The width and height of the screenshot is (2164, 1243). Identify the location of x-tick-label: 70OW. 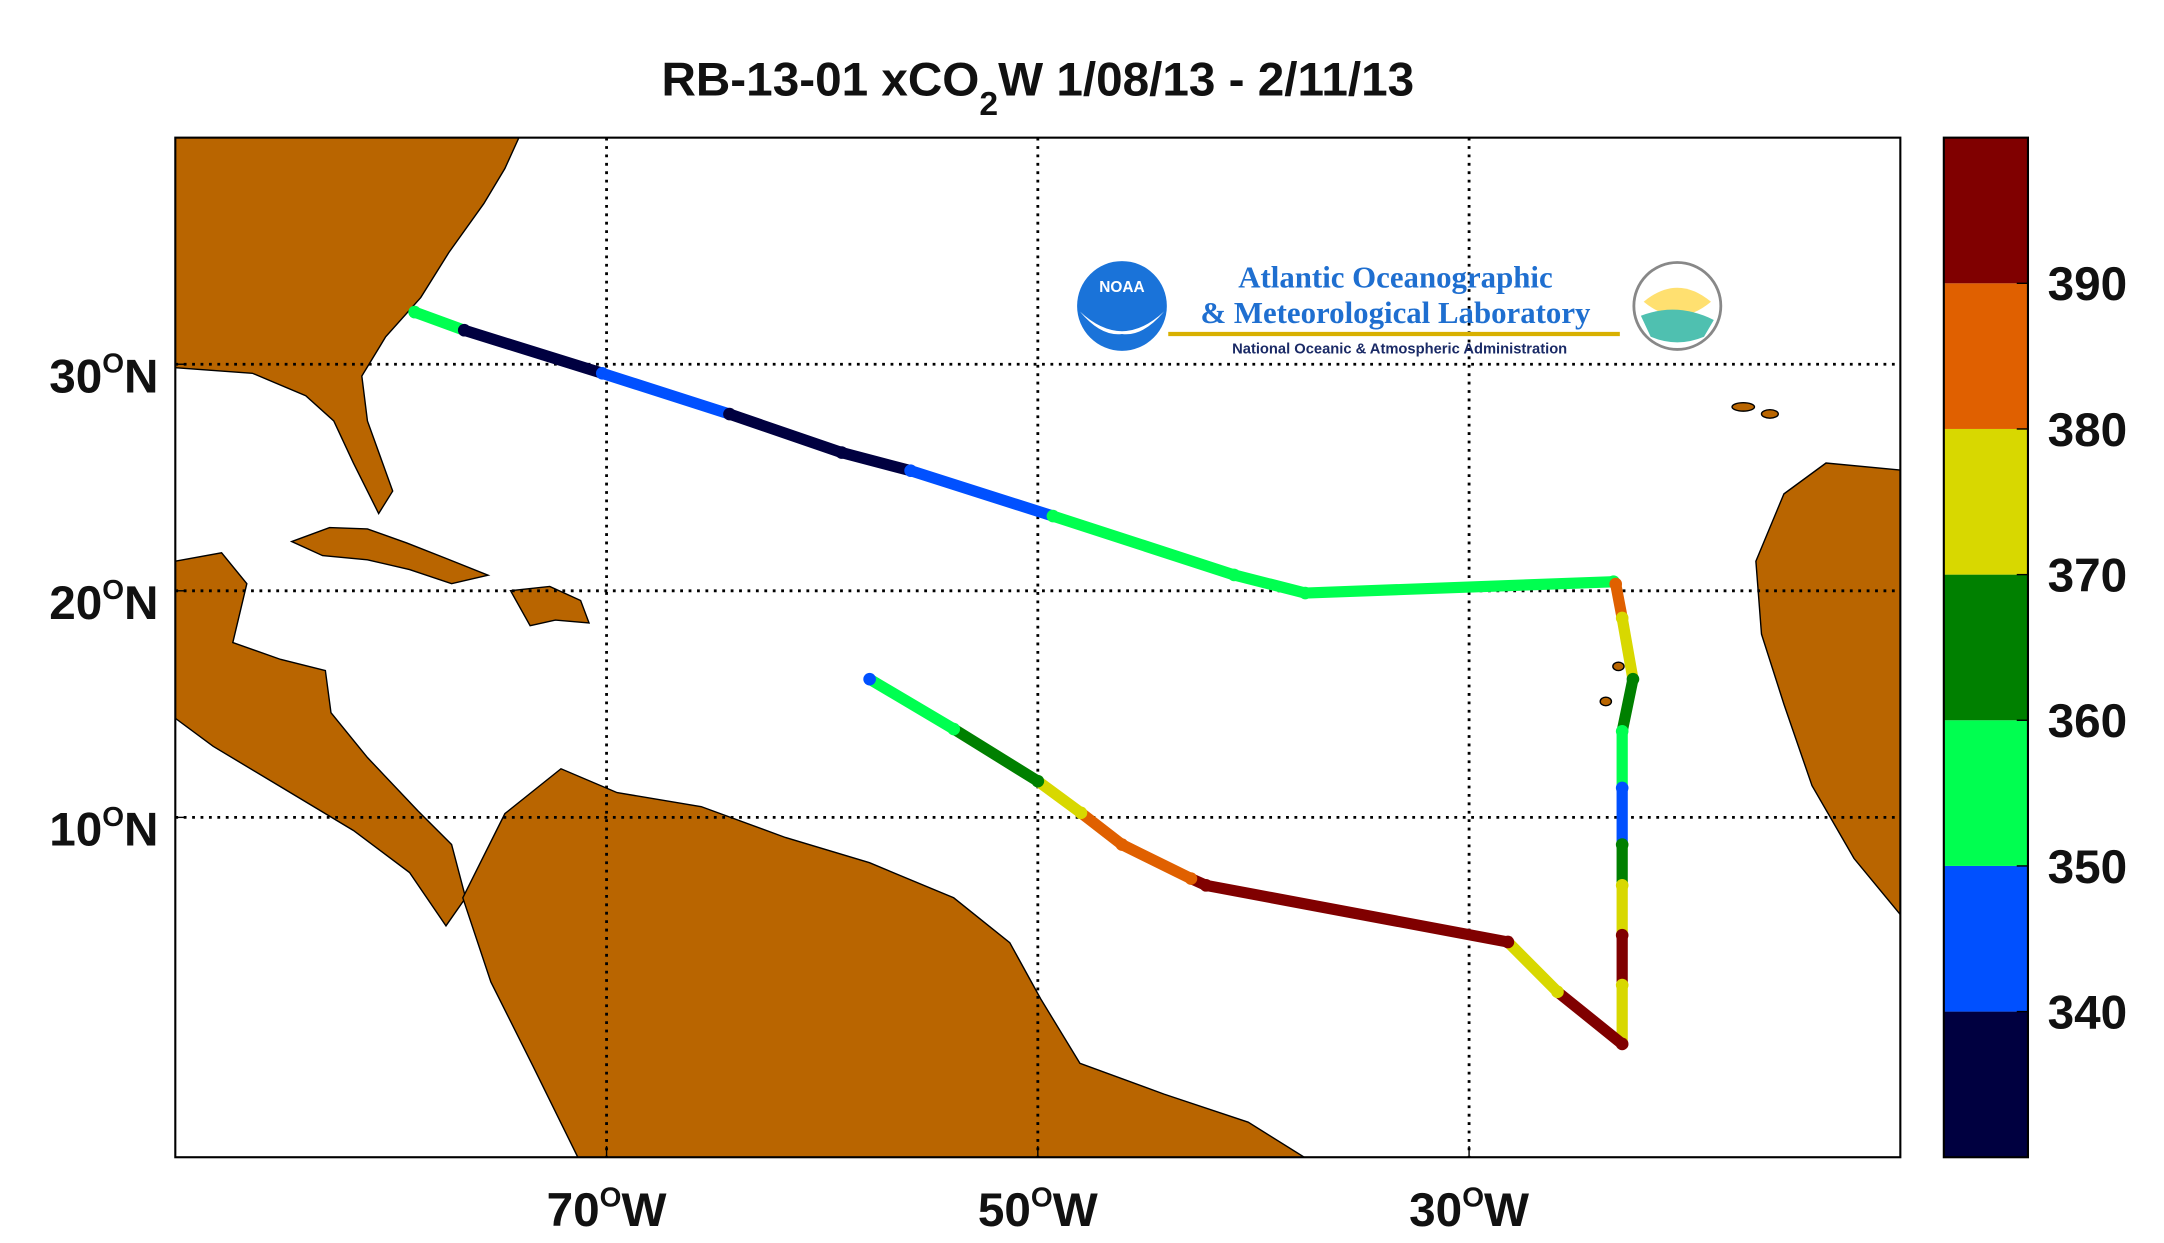
(607, 1209).